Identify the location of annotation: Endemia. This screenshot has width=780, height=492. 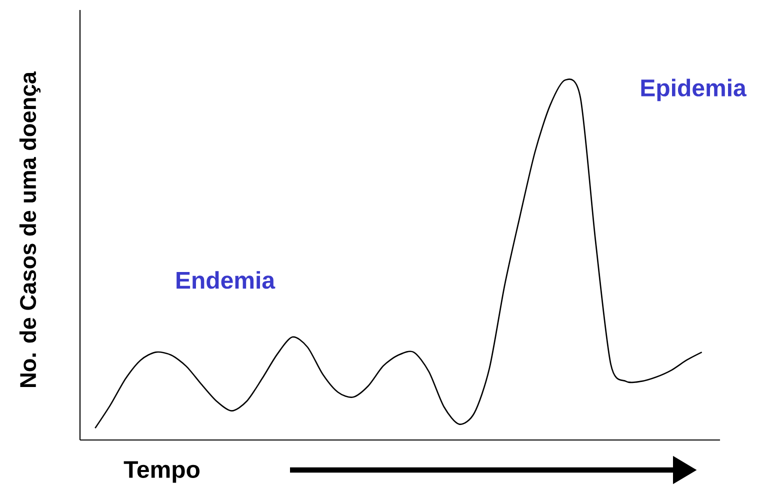
(226, 280).